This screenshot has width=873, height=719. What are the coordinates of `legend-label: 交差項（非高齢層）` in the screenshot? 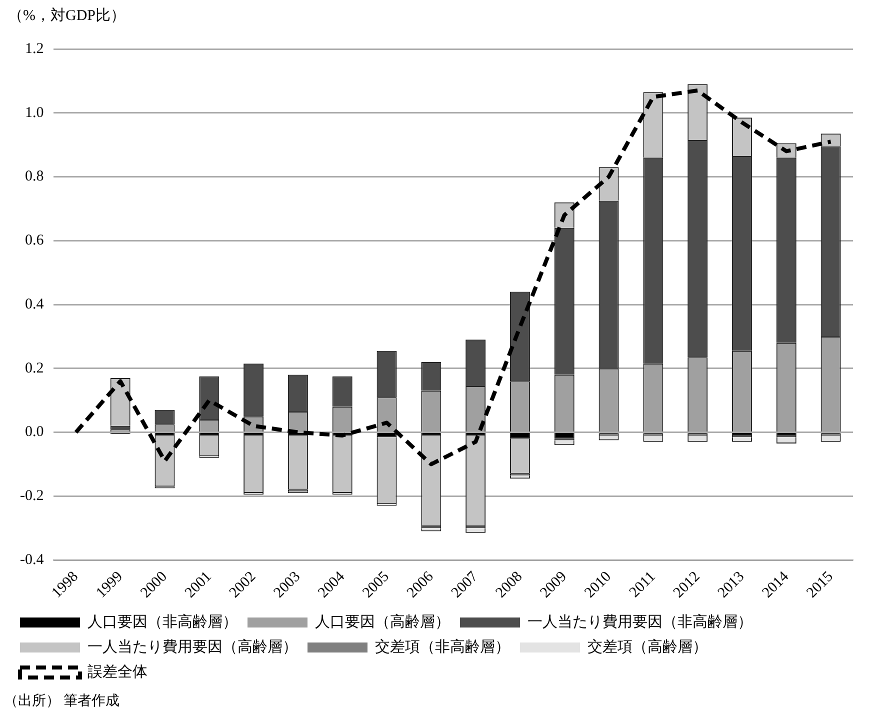 It's located at (442, 647).